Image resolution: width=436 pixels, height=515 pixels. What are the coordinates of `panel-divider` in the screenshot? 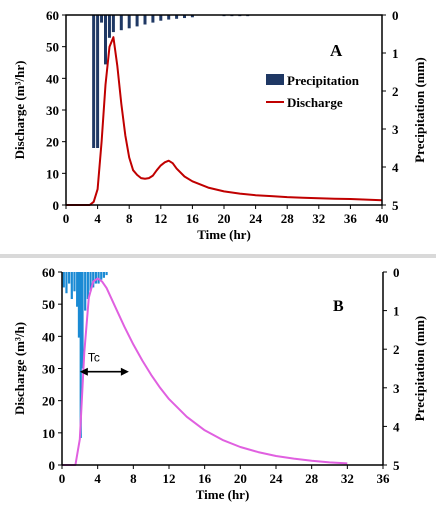 It's located at (218, 256).